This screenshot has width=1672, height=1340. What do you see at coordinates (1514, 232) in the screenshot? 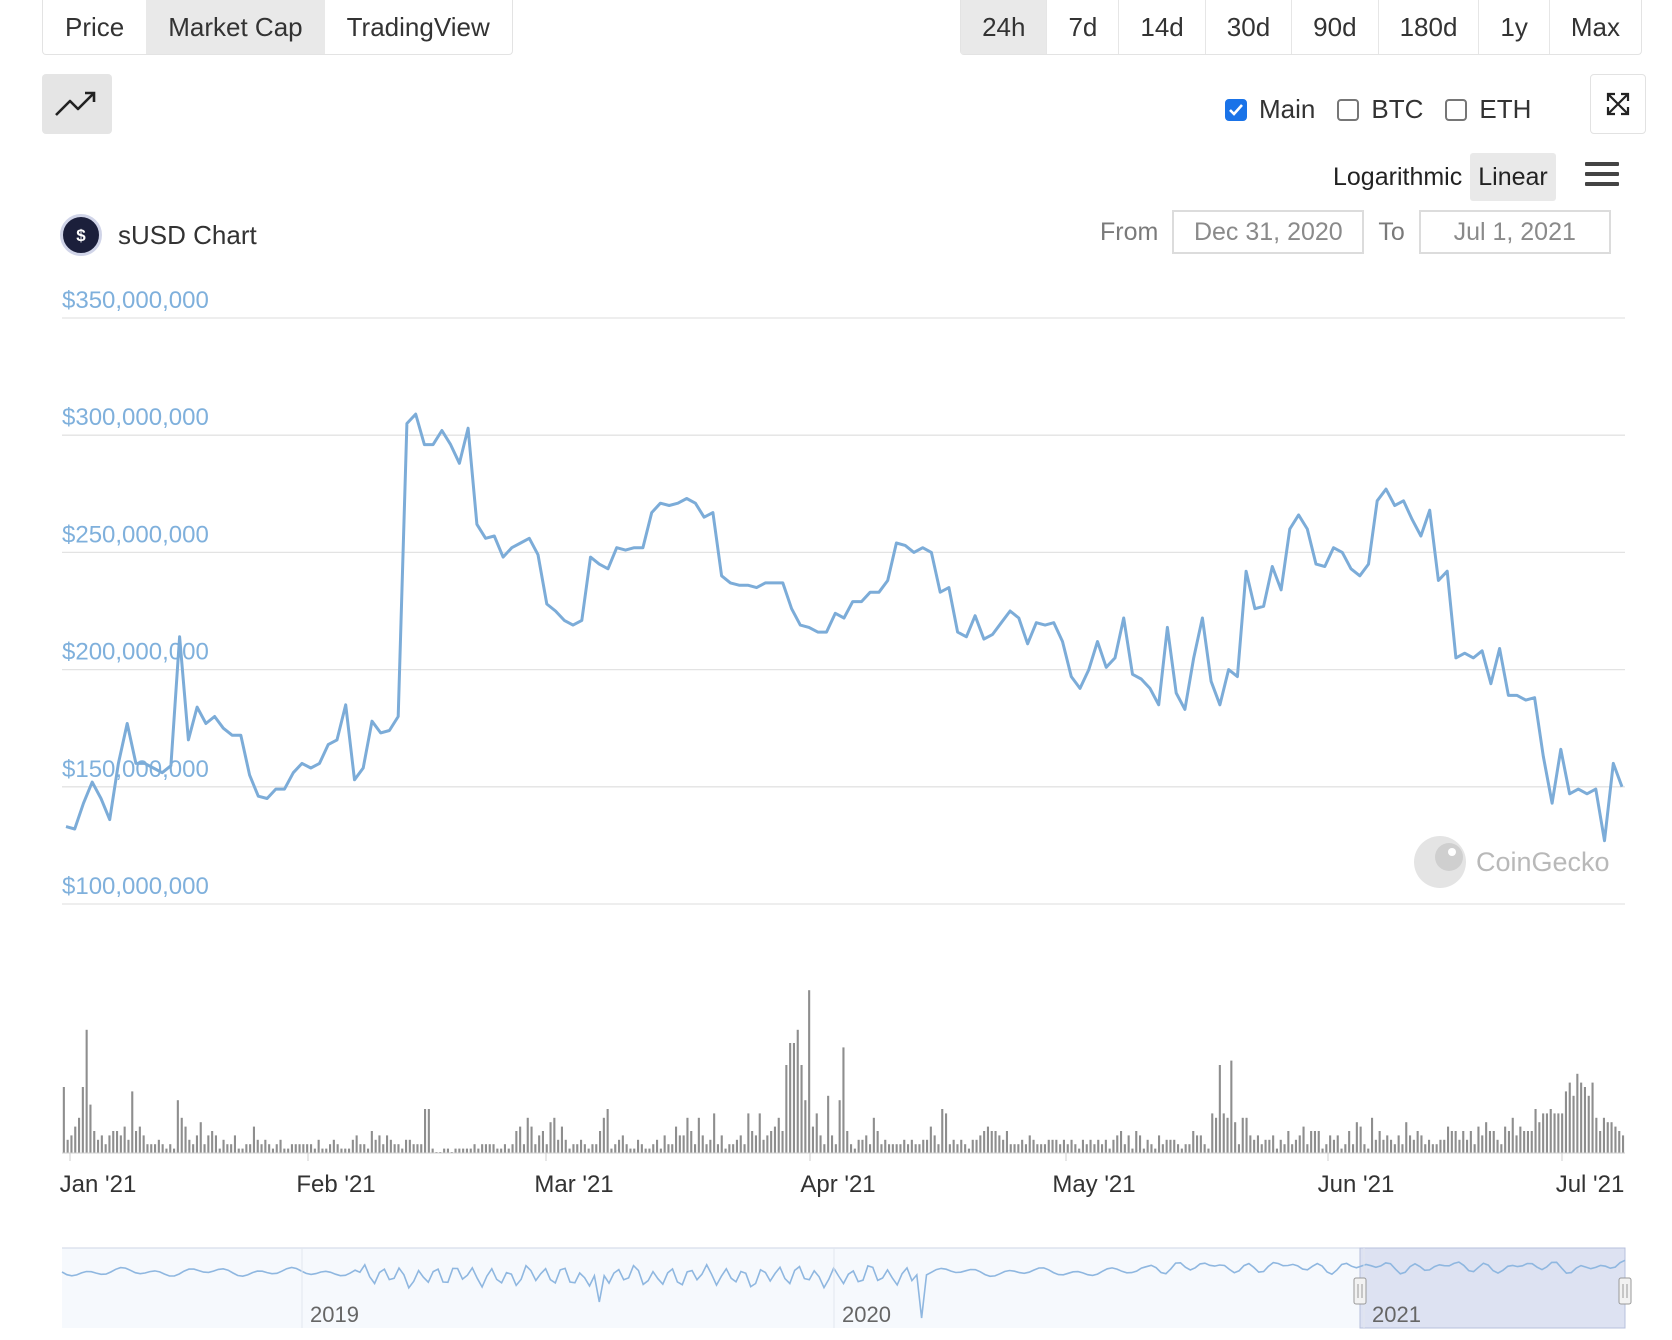
I see `to-date-input: Jul 1, 2021` at bounding box center [1514, 232].